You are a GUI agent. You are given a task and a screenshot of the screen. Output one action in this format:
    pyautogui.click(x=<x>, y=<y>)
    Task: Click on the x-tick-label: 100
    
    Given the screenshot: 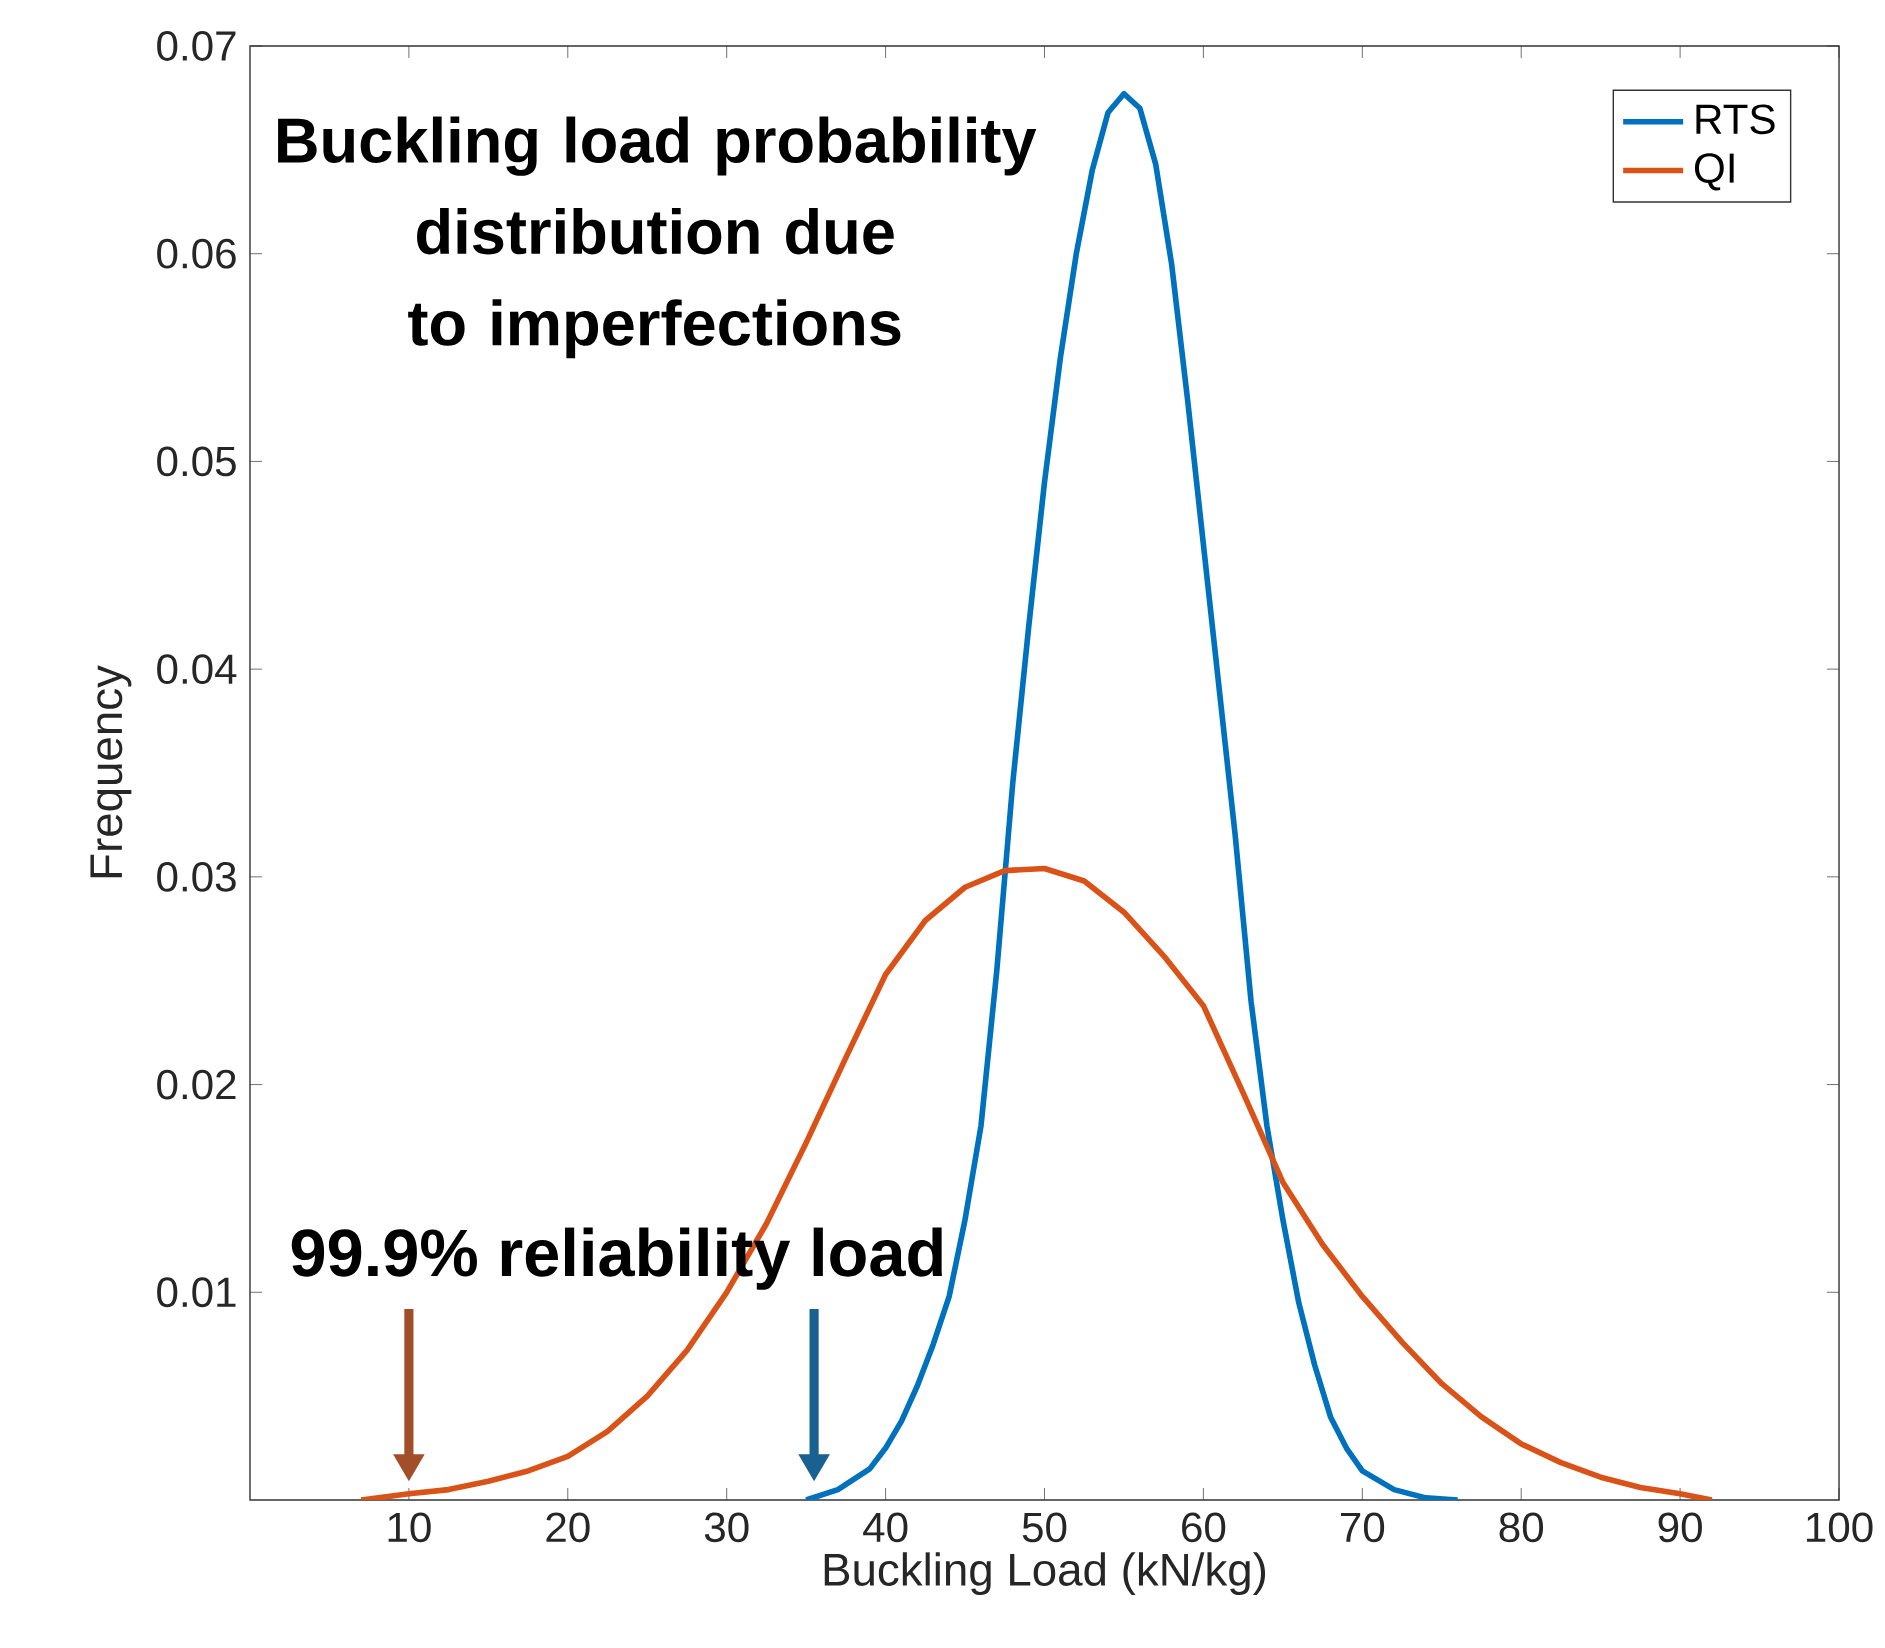 What is the action you would take?
    pyautogui.click(x=1840, y=1527)
    